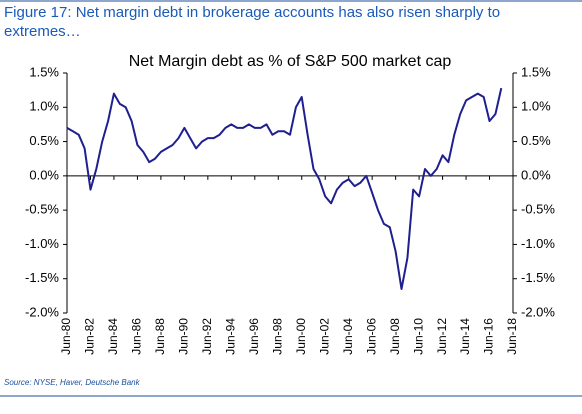 The image size is (582, 414). What do you see at coordinates (72, 382) in the screenshot?
I see `source: Source: NYSE, Haver, Deutsche Bank` at bounding box center [72, 382].